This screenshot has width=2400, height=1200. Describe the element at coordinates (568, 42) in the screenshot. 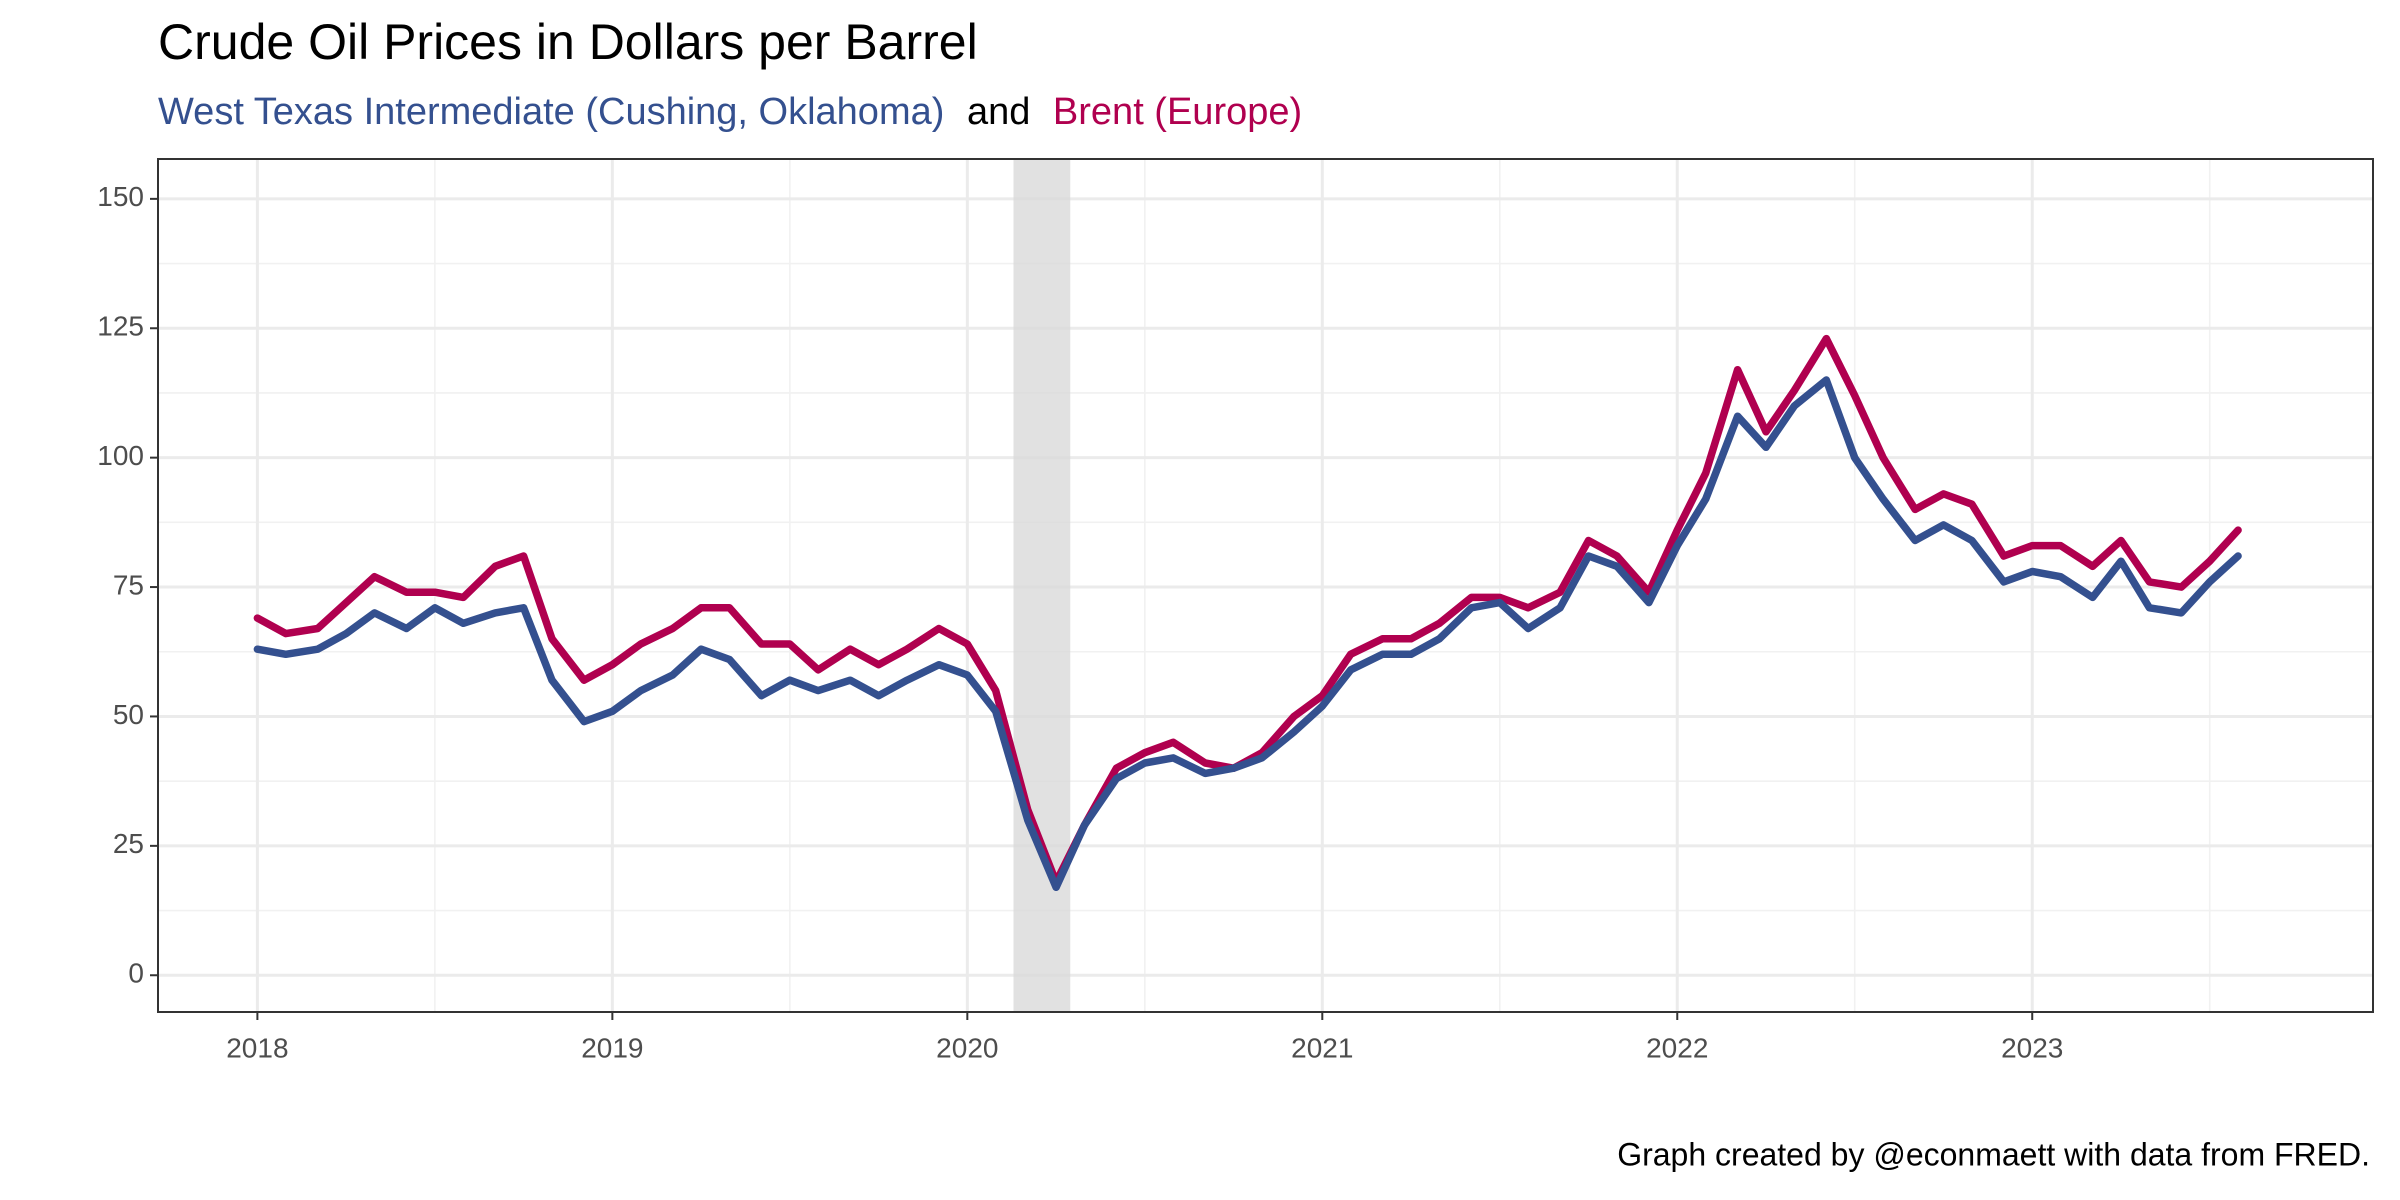

I see `chart-title: Crude Oil Prices in Dollars per Barrel` at that location.